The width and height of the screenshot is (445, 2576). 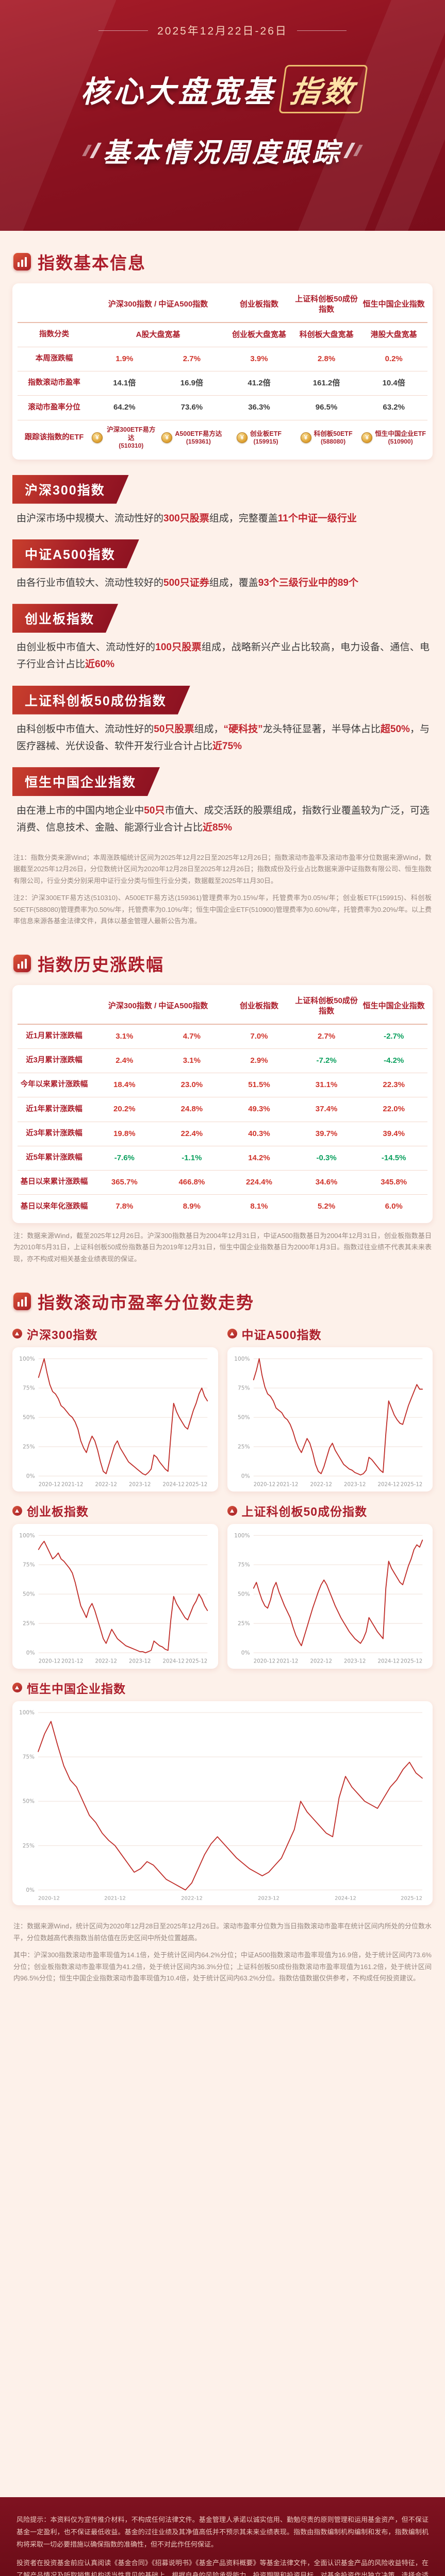 I want to click on etf-text: 创业板ETF (159915), so click(x=266, y=438).